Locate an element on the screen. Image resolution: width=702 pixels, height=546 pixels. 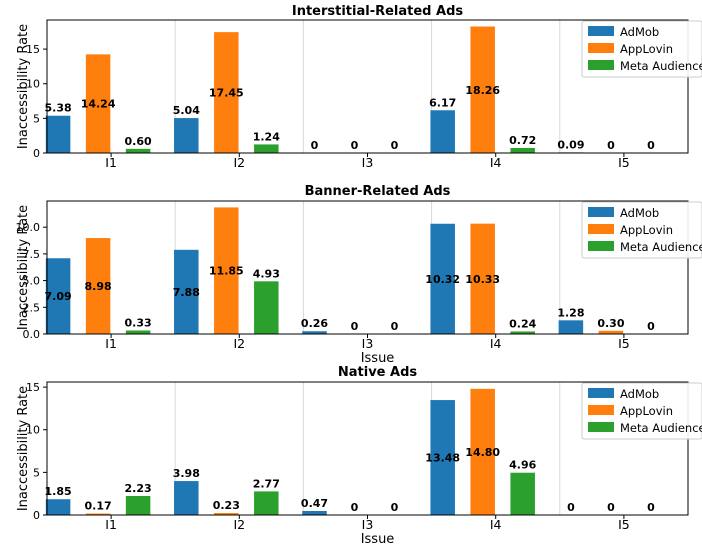
data-label: 0.30 is located at coordinates (610, 323).